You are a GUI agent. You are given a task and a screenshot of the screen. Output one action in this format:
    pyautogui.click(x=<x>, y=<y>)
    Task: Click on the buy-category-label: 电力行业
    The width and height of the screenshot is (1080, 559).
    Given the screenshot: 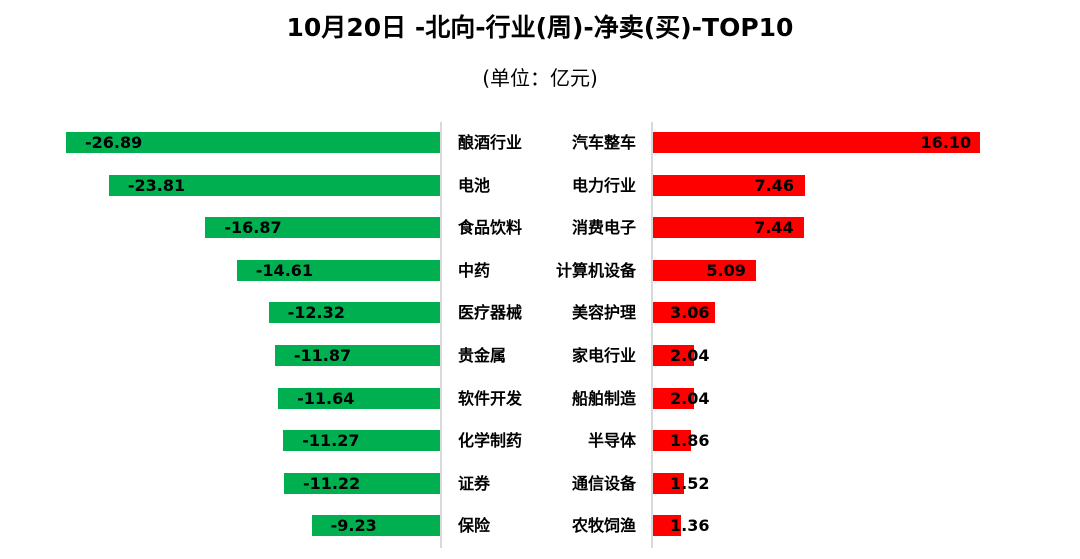 What is the action you would take?
    pyautogui.click(x=603, y=185)
    